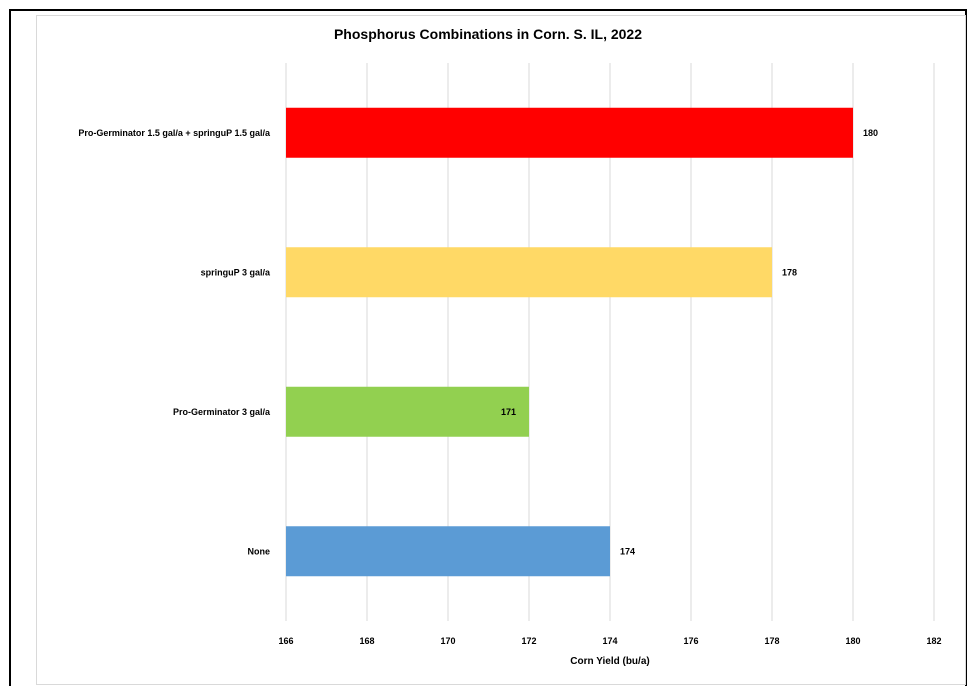 Image resolution: width=973 pixels, height=686 pixels. I want to click on x-tick-label: 166, so click(285, 641).